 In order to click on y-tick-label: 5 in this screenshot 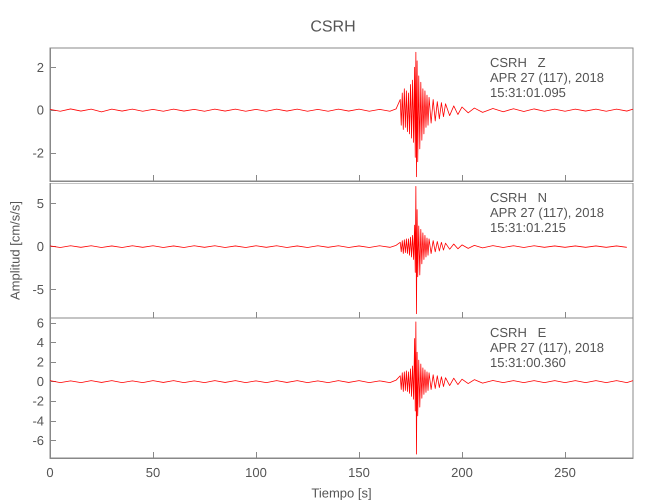, I will do `click(40, 204)`.